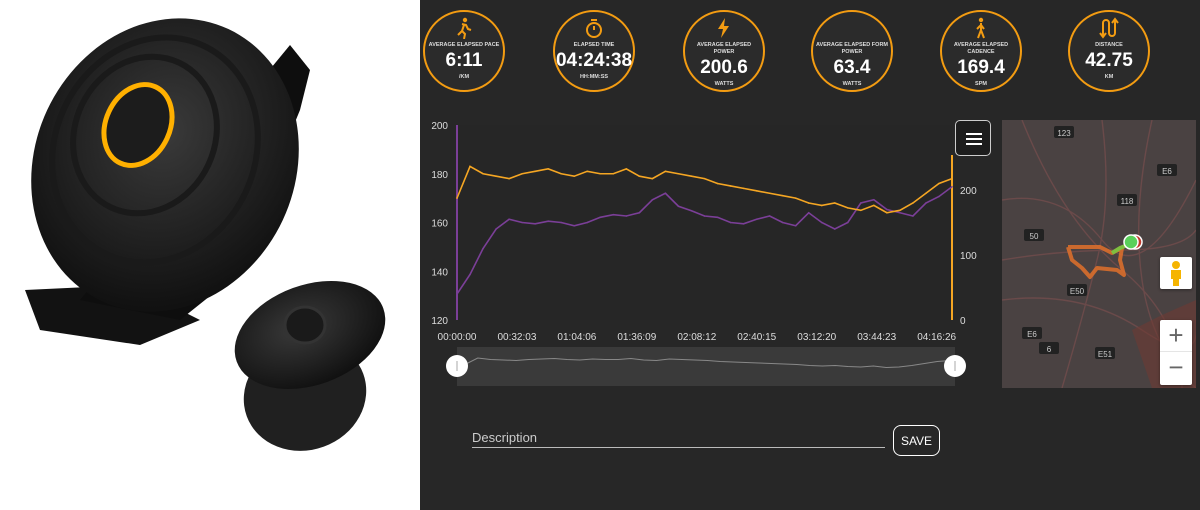 The width and height of the screenshot is (1200, 510). What do you see at coordinates (1176, 336) in the screenshot?
I see `zoom-in-button: +` at bounding box center [1176, 336].